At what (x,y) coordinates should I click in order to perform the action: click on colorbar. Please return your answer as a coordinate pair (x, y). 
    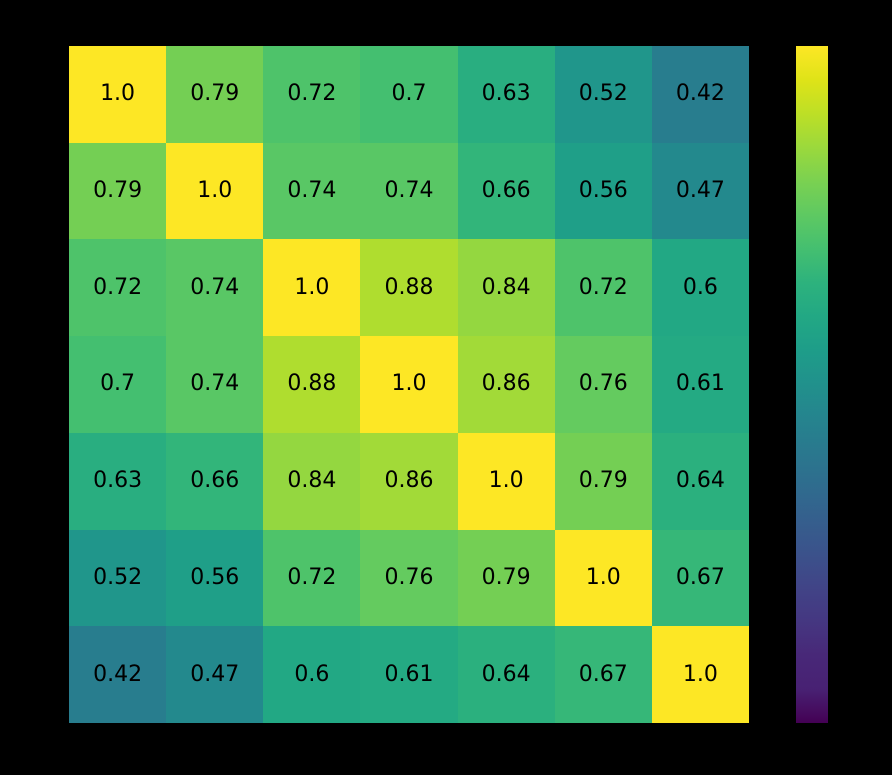
    Looking at the image, I should click on (812, 384).